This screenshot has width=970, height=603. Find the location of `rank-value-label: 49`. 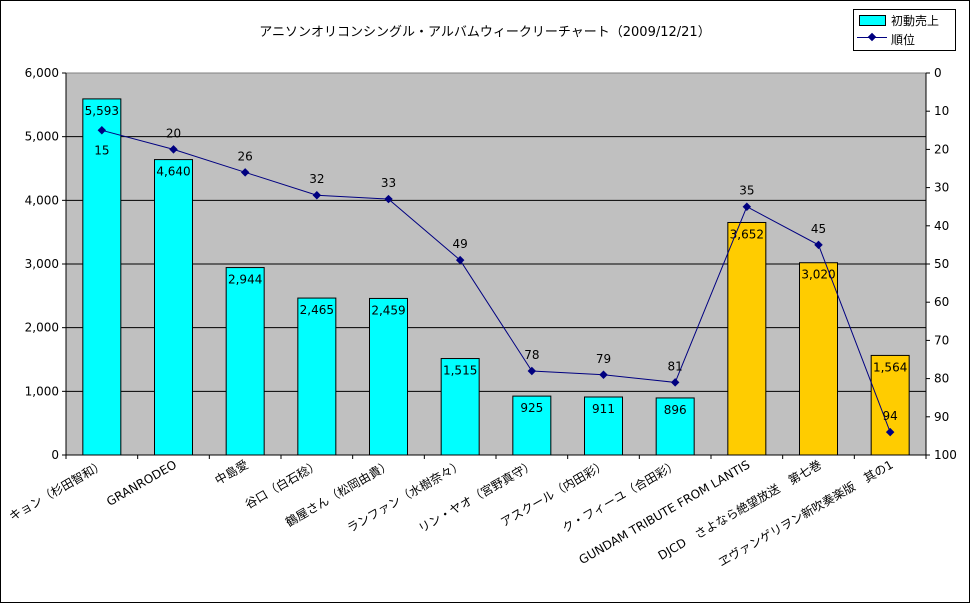

rank-value-label: 49 is located at coordinates (460, 244).